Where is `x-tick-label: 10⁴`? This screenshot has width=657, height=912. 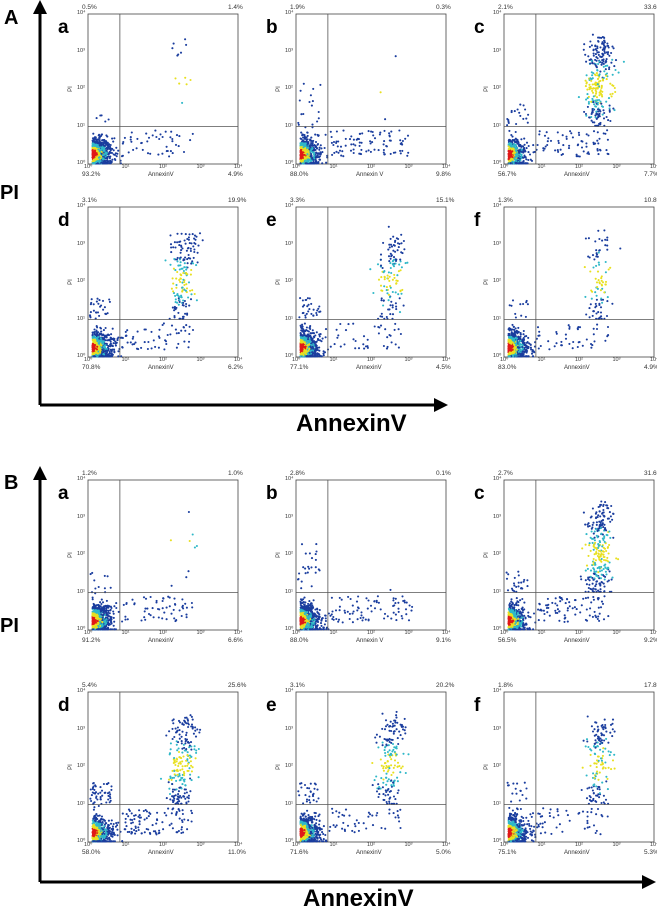 x-tick-label: 10⁴ is located at coordinates (238, 360).